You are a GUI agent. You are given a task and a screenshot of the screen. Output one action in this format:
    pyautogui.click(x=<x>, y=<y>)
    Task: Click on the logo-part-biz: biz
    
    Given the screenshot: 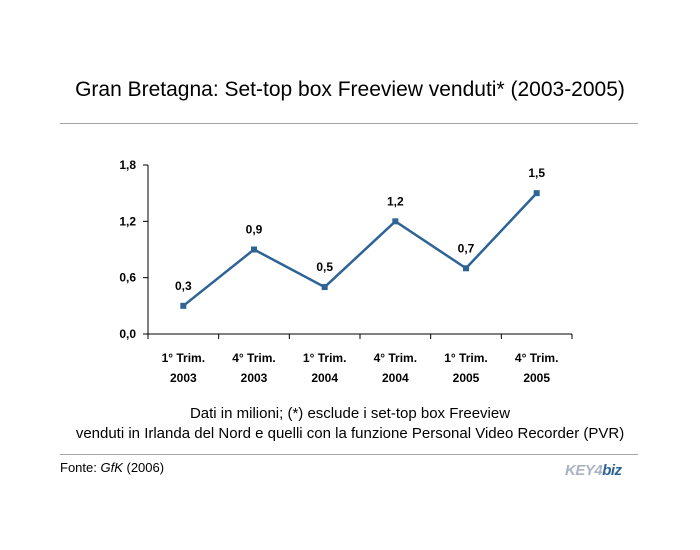 What is the action you would take?
    pyautogui.click(x=612, y=470)
    